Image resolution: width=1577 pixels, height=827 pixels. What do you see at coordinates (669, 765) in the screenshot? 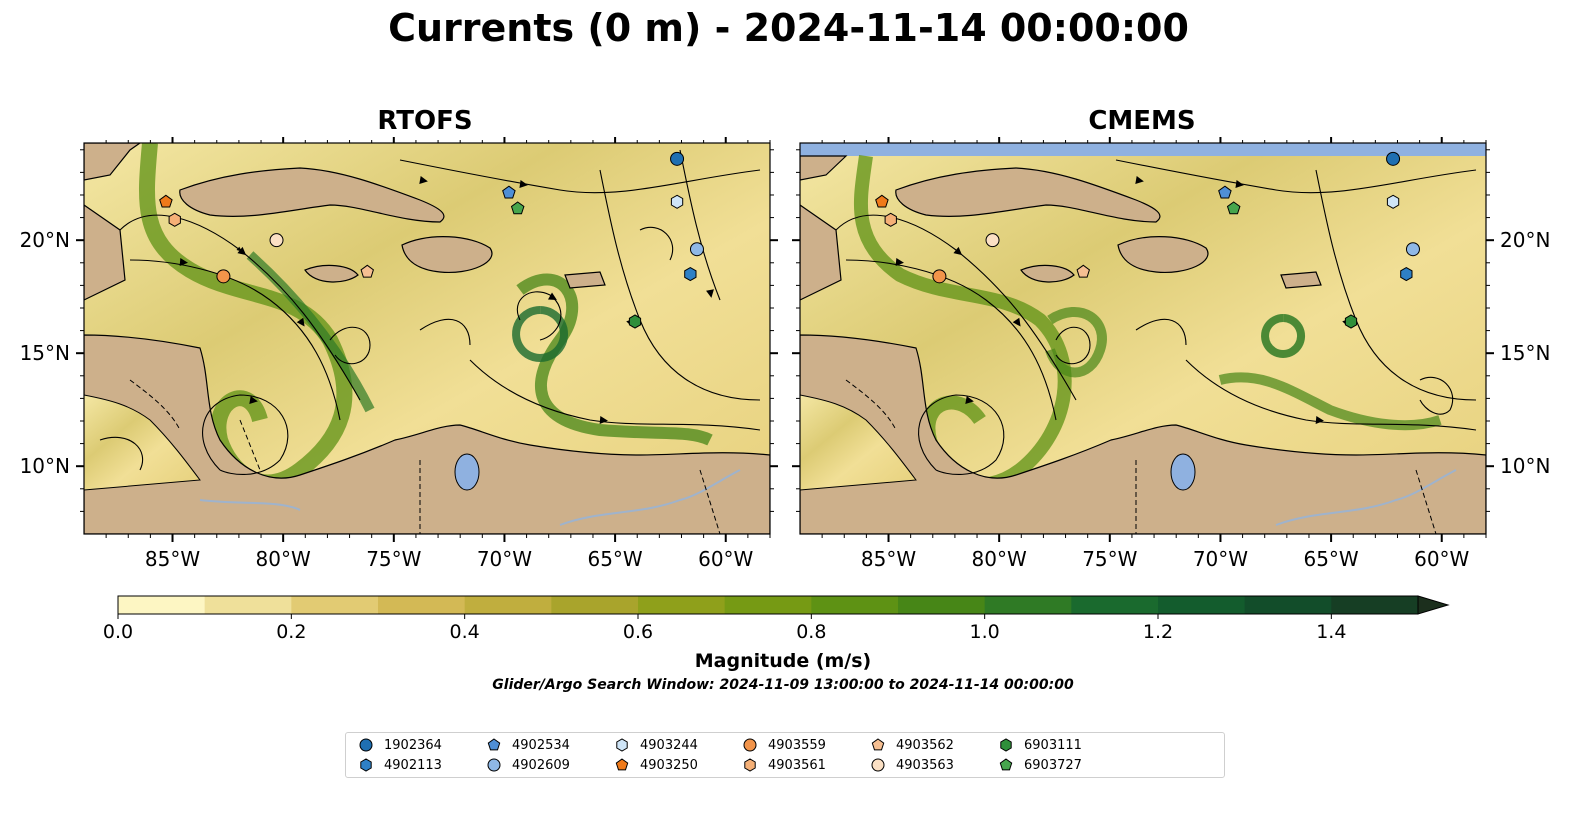
I see `legend-label: 4903250` at bounding box center [669, 765].